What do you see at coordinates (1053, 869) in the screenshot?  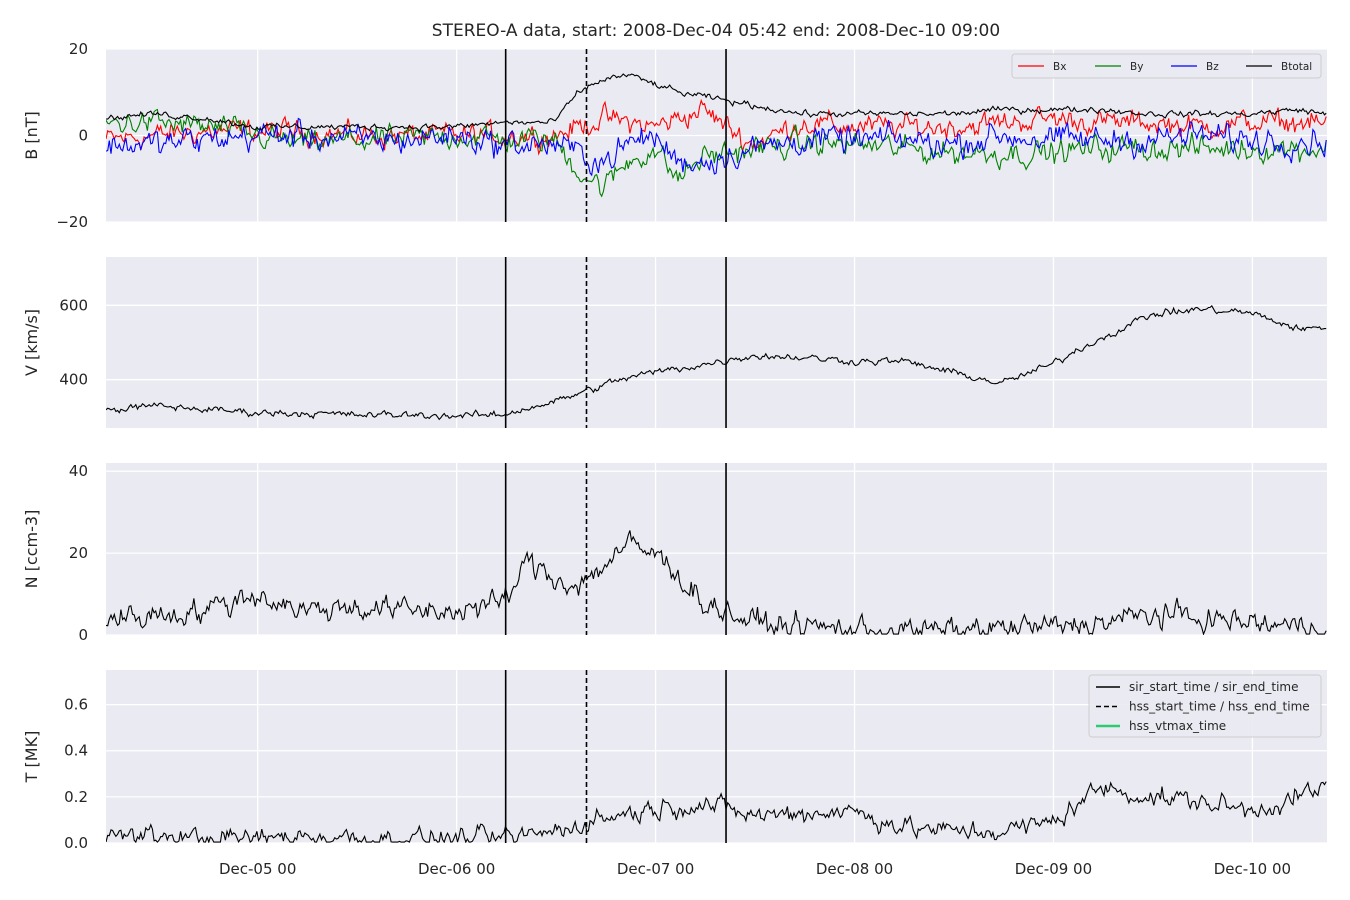 I see `x-tick-label: Dec-09 00` at bounding box center [1053, 869].